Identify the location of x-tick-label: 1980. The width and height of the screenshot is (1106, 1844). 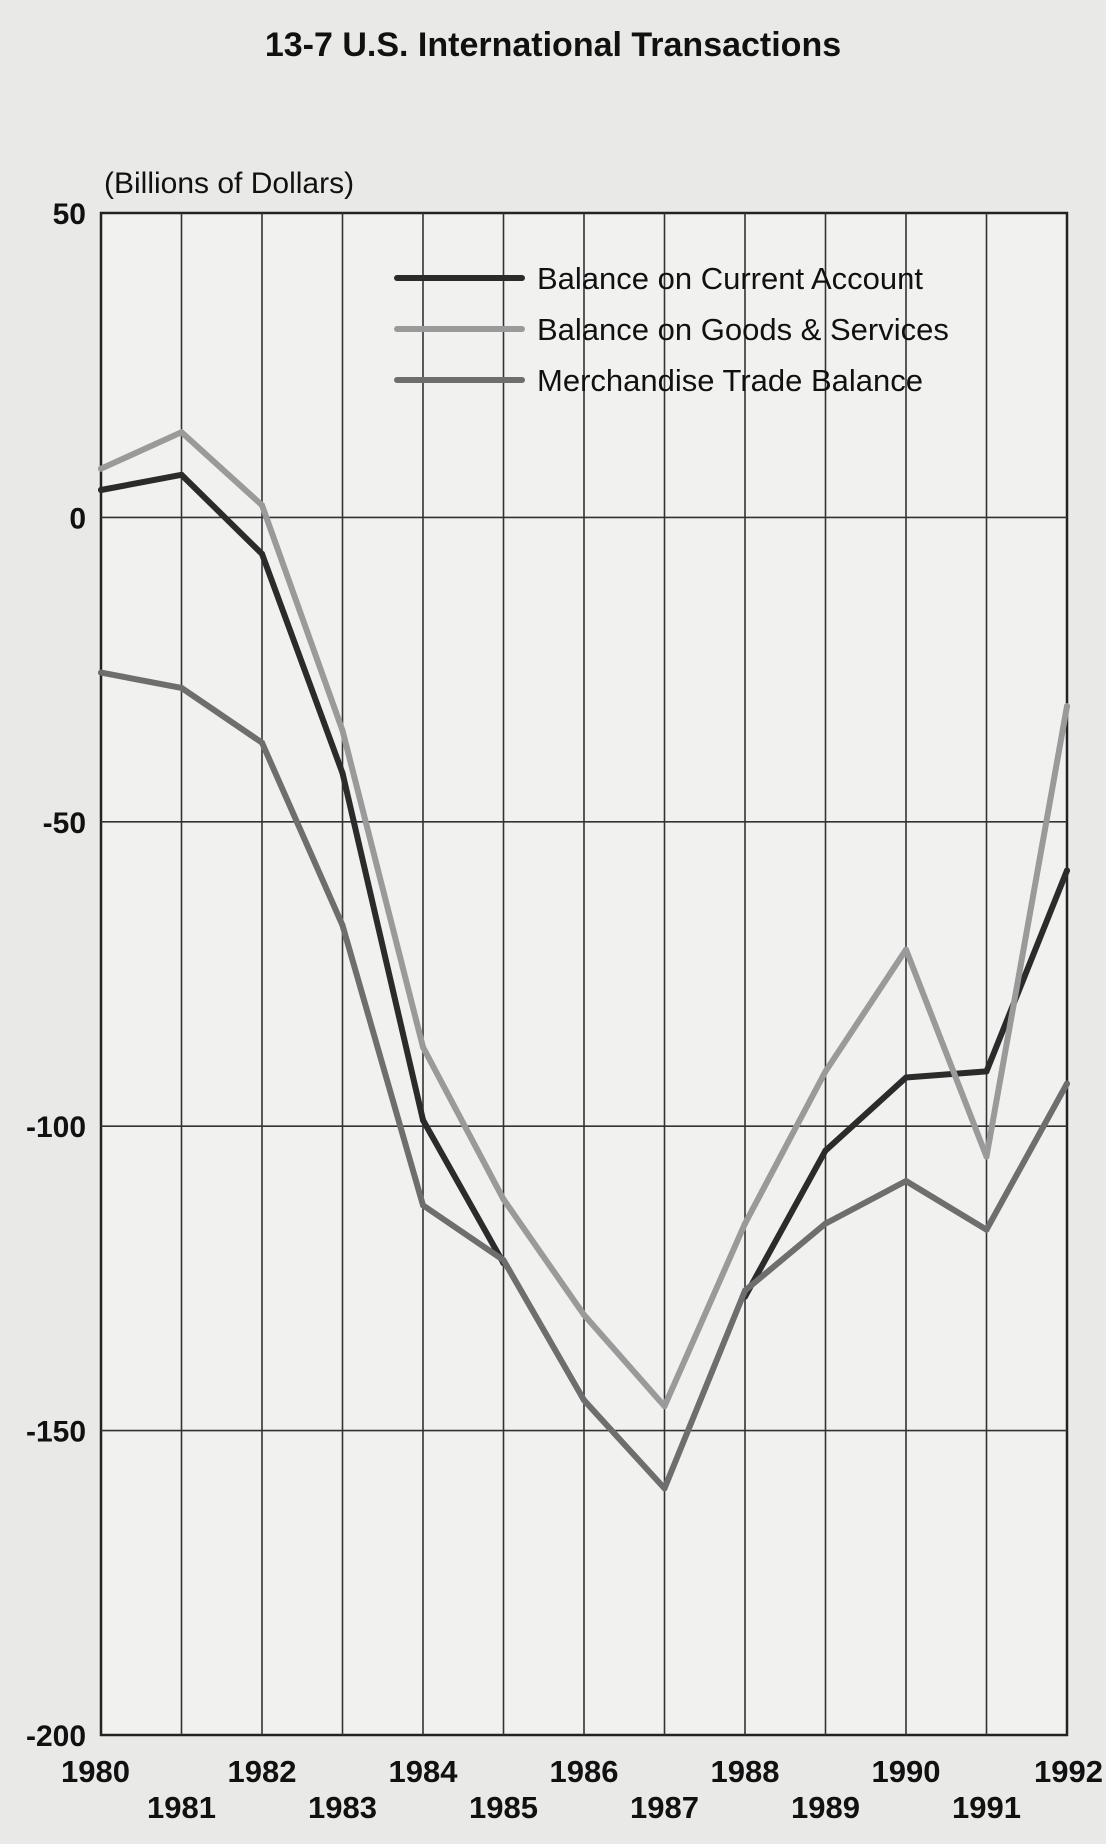
(95, 1771).